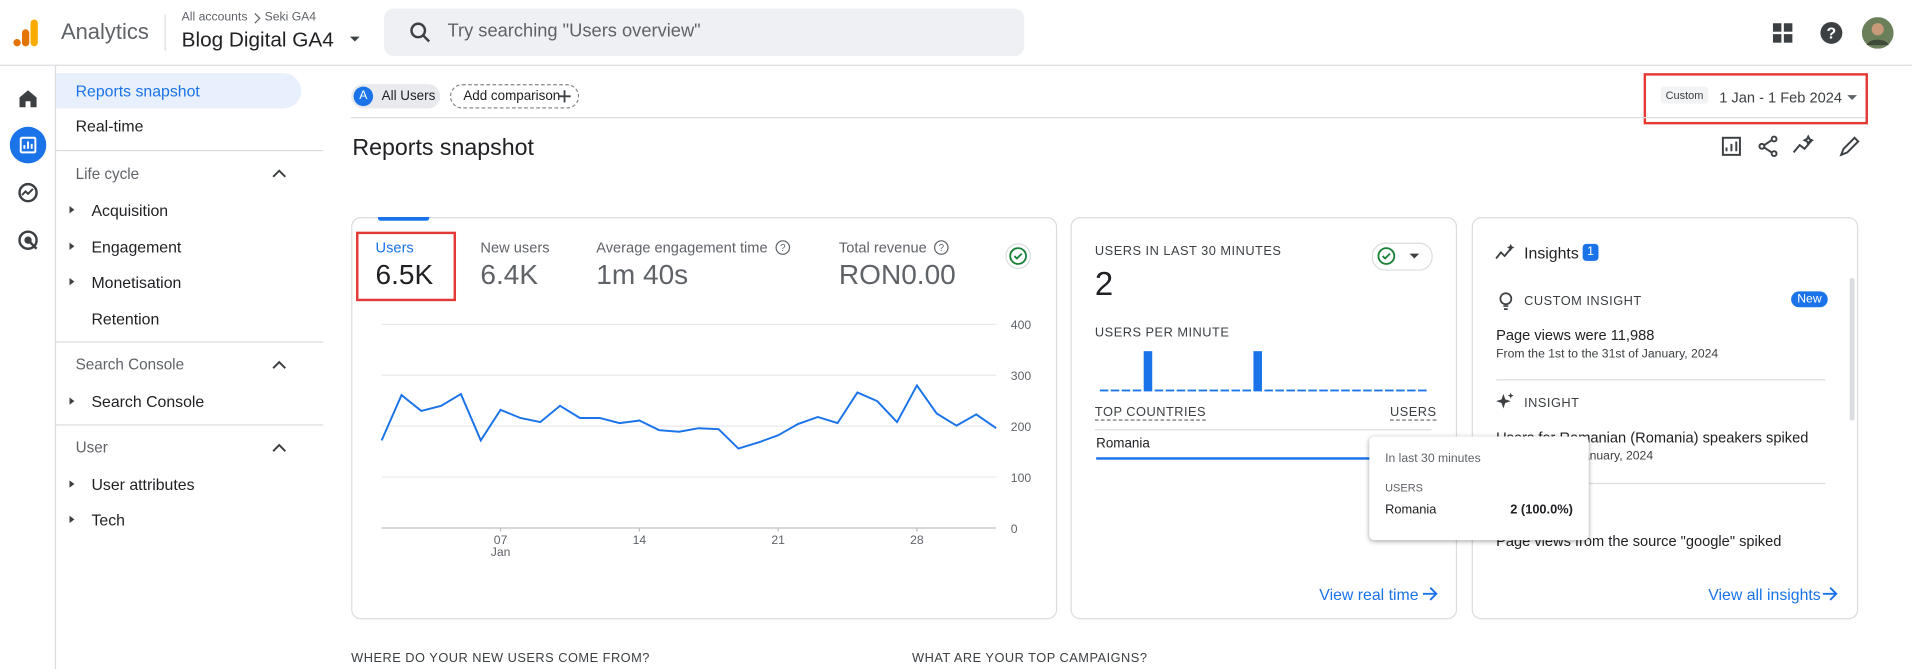 The height and width of the screenshot is (669, 1912). Describe the element at coordinates (25, 33) in the screenshot. I see `logo` at that location.